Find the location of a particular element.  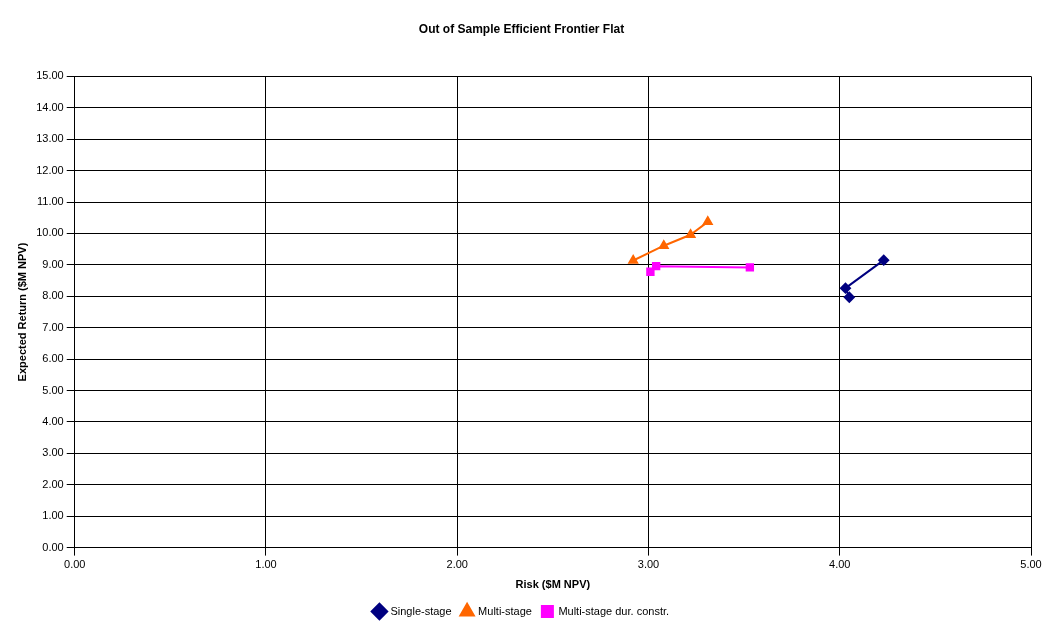

y-tick-label: 5.00 is located at coordinates (53, 389).